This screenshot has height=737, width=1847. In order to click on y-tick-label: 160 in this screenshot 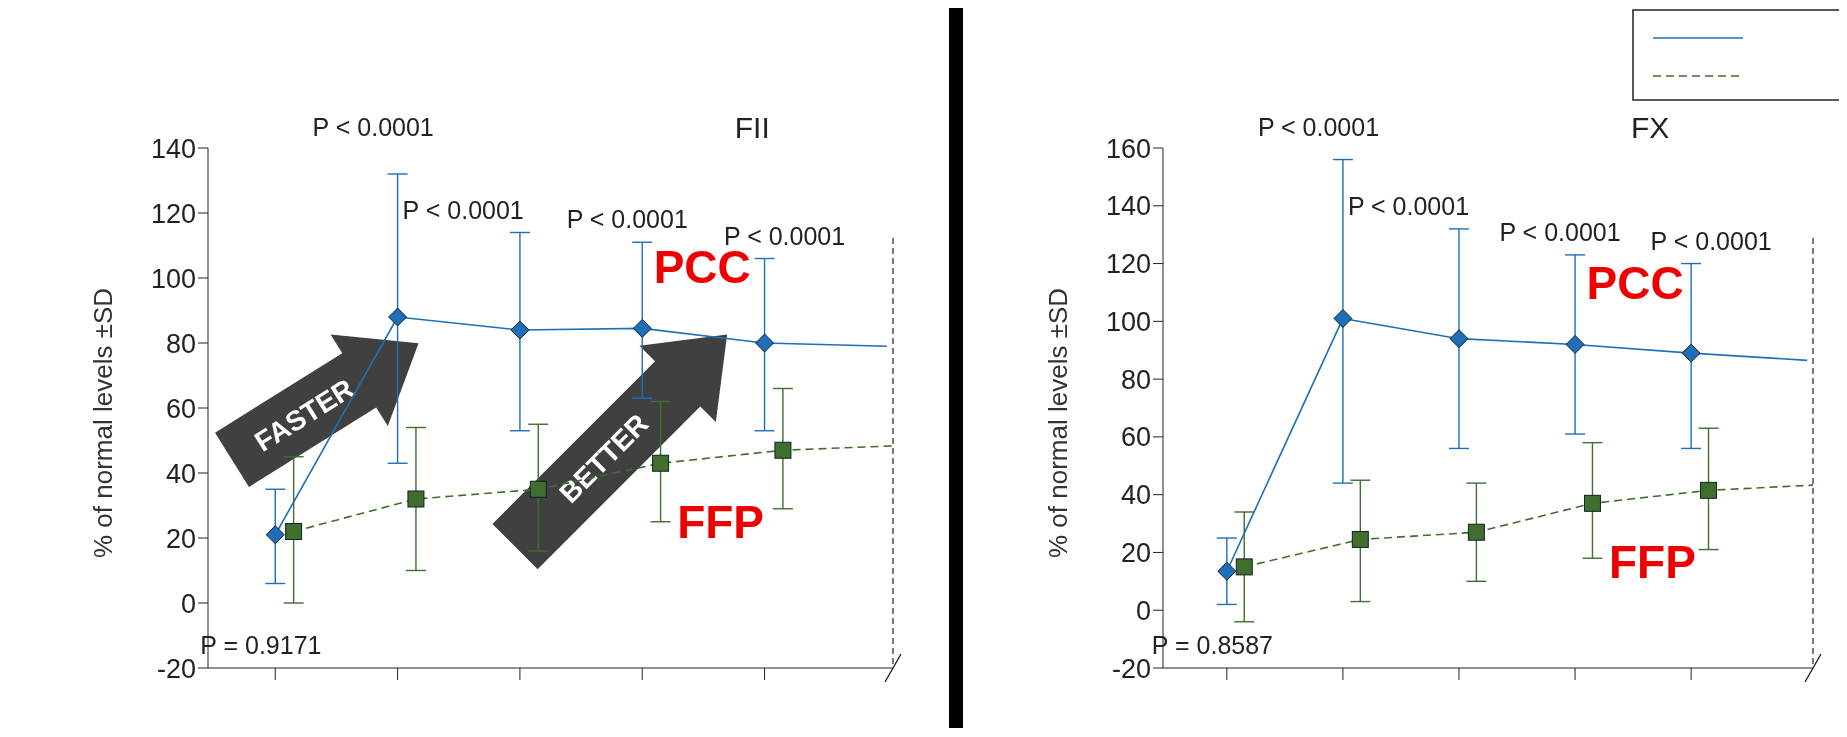, I will do `click(1128, 148)`.